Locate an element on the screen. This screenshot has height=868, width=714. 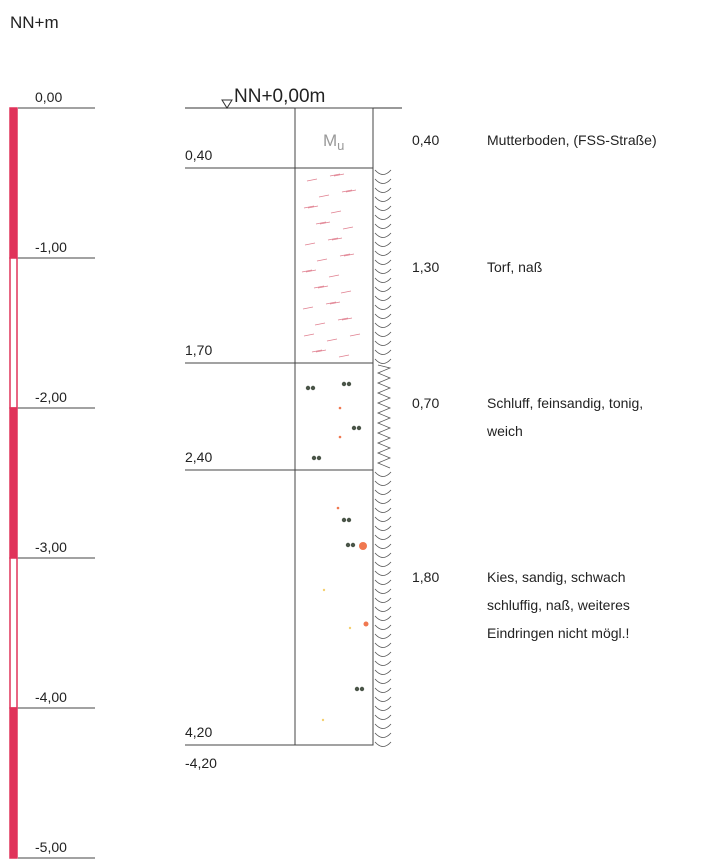
soil-column is located at coordinates (334, 426).